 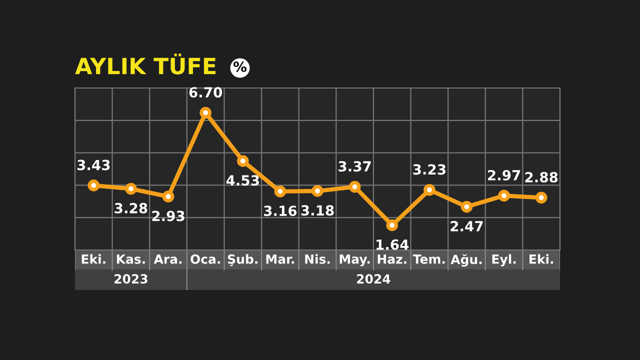 I want to click on x-tick-label: Tem., so click(x=428, y=259).